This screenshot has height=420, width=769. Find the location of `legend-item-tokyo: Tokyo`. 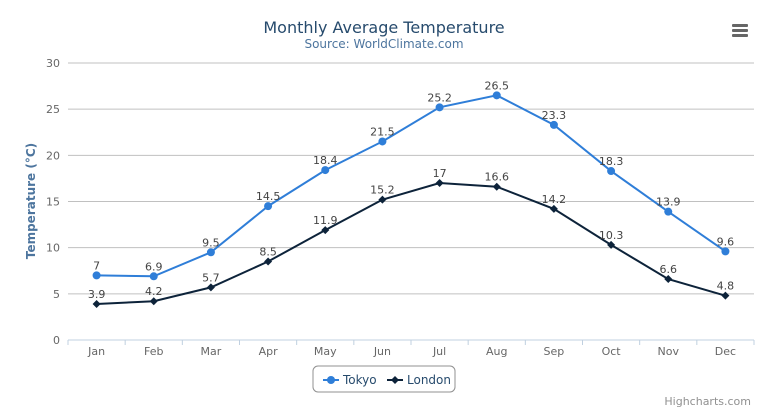

legend-item-tokyo: Tokyo is located at coordinates (350, 380).